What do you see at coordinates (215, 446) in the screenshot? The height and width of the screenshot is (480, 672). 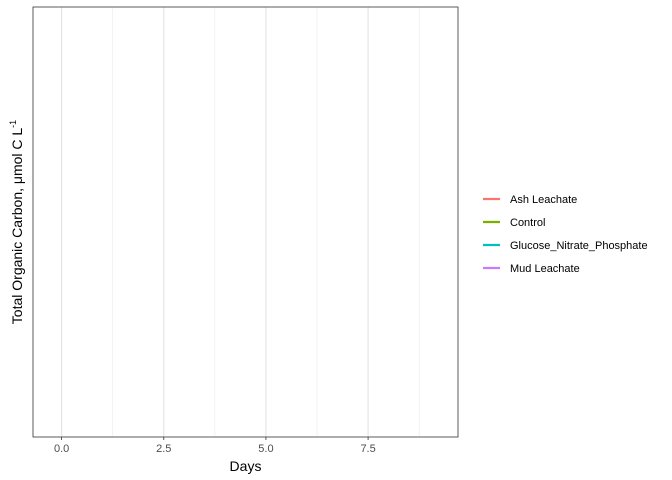 I see `x-axis: 0.0 2.5 5.0 7.5` at bounding box center [215, 446].